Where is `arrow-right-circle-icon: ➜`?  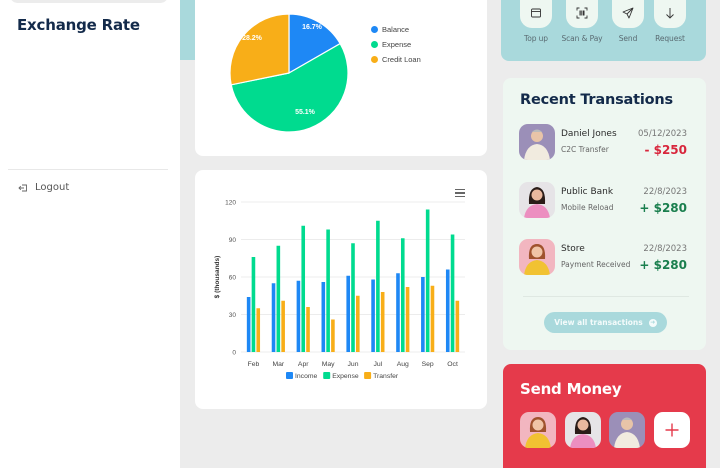
arrow-right-circle-icon: ➜ is located at coordinates (652, 322).